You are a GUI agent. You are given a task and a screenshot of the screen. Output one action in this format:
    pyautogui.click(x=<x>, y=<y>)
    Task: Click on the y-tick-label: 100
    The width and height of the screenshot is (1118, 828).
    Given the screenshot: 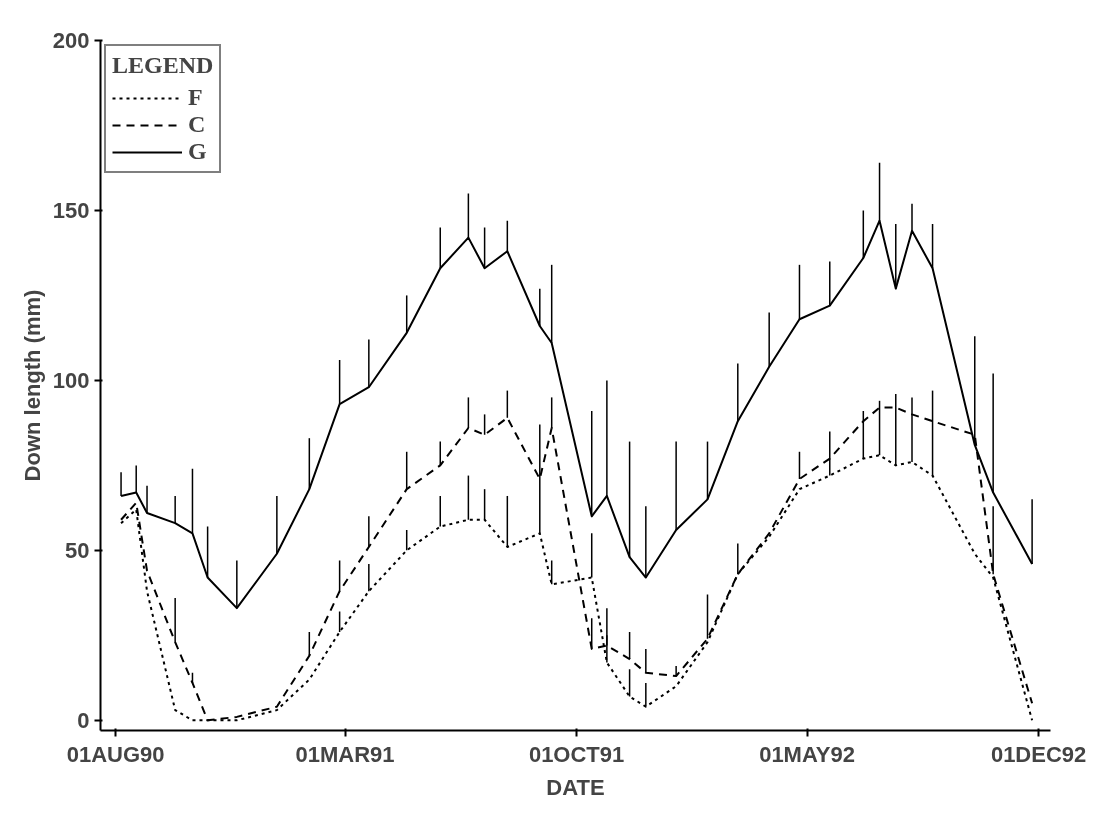 What is the action you would take?
    pyautogui.click(x=71, y=380)
    